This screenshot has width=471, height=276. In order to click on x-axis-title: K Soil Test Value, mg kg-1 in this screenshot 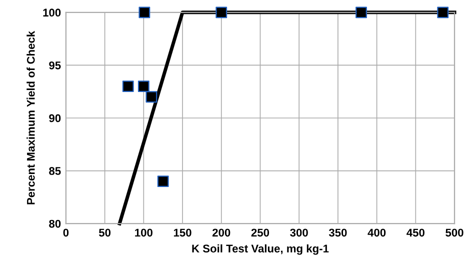, I will do `click(260, 249)`.